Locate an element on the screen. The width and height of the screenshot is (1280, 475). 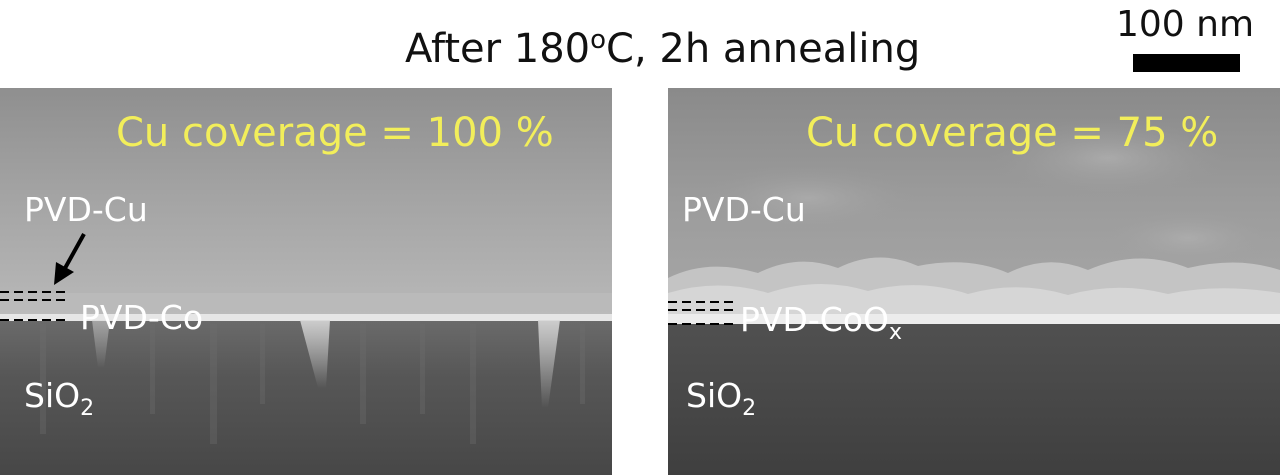
coverage-label-right: Cu coverage = 75 % is located at coordinates (1012, 133).